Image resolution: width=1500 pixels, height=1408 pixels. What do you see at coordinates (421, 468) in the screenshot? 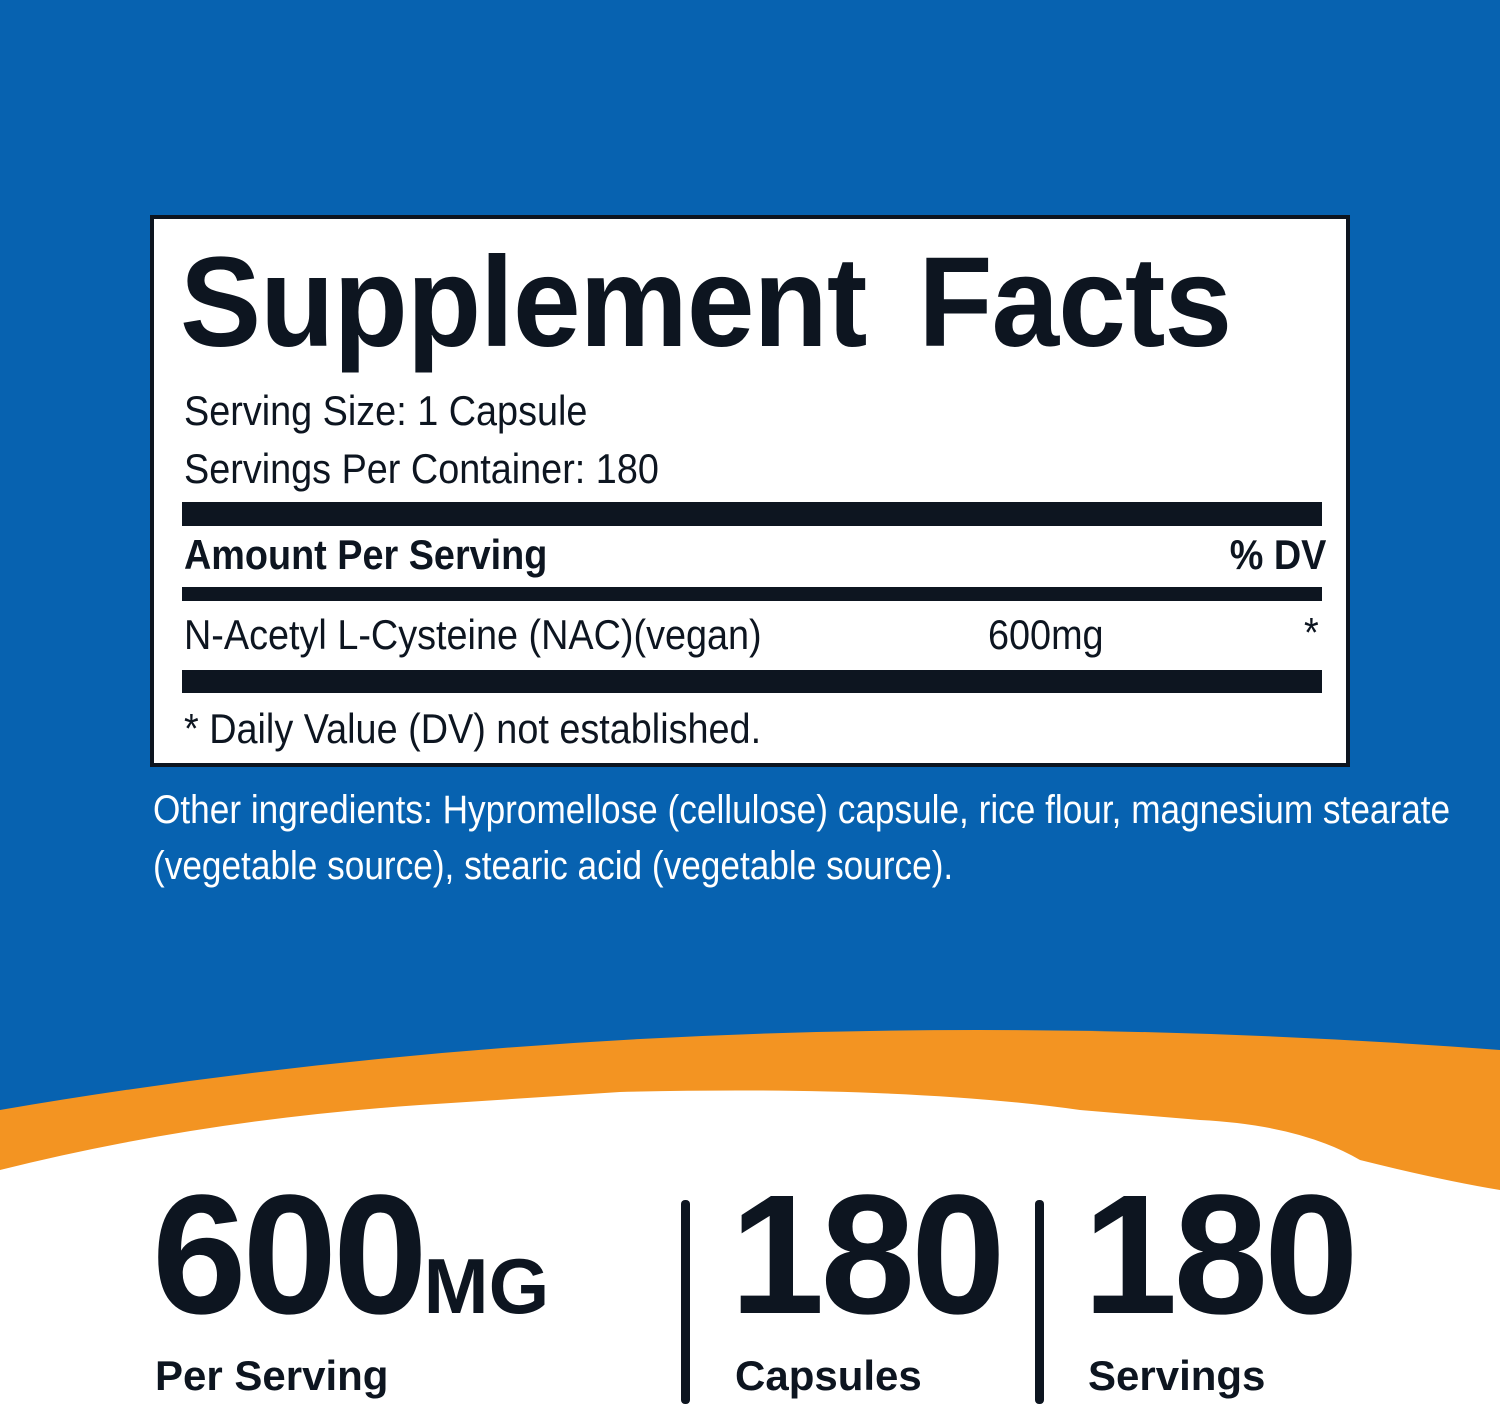
I see `servings-per-container: Servings Per Container: 180` at bounding box center [421, 468].